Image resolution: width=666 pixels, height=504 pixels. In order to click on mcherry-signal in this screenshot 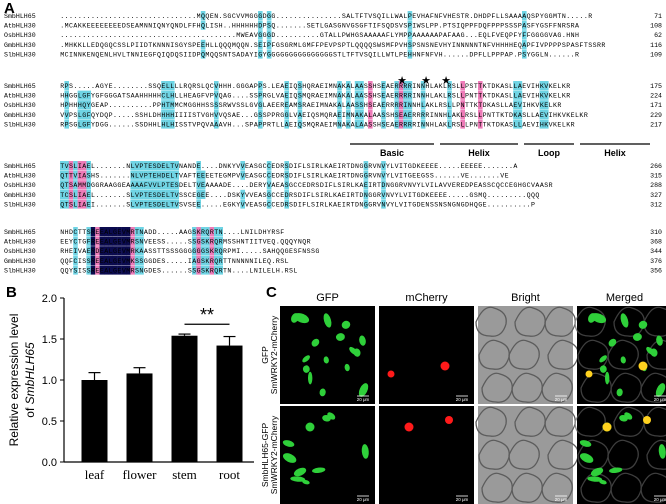, I will do `click(589, 374)`.